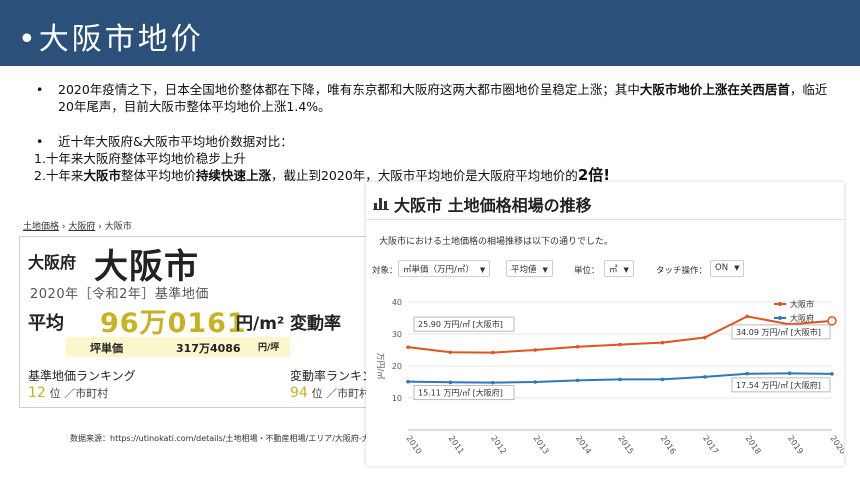 The image size is (860, 484). I want to click on list-text: 整体平均地价, so click(158, 175).